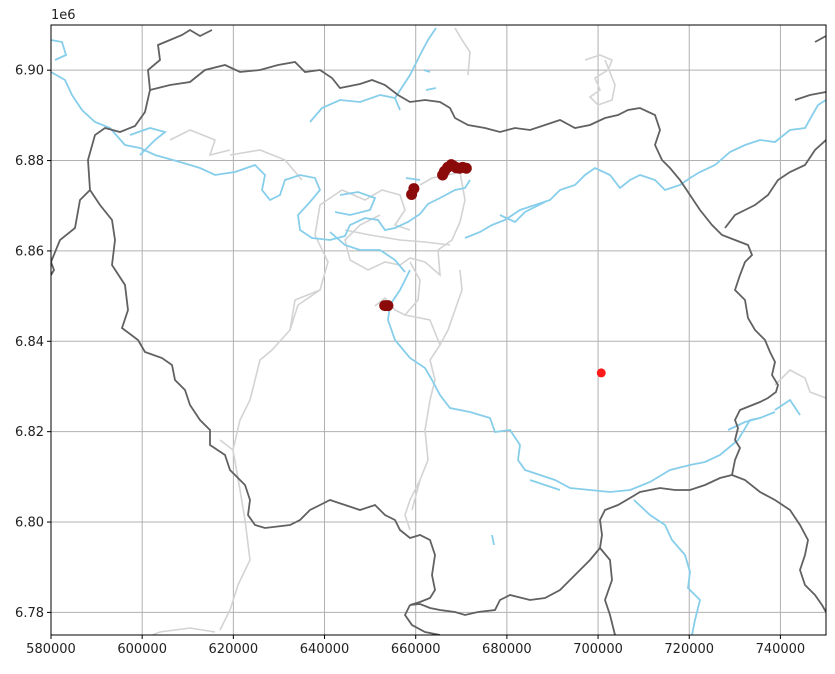 The image size is (835, 674). Describe the element at coordinates (492, 268) in the screenshot. I see `scatter-points` at that location.